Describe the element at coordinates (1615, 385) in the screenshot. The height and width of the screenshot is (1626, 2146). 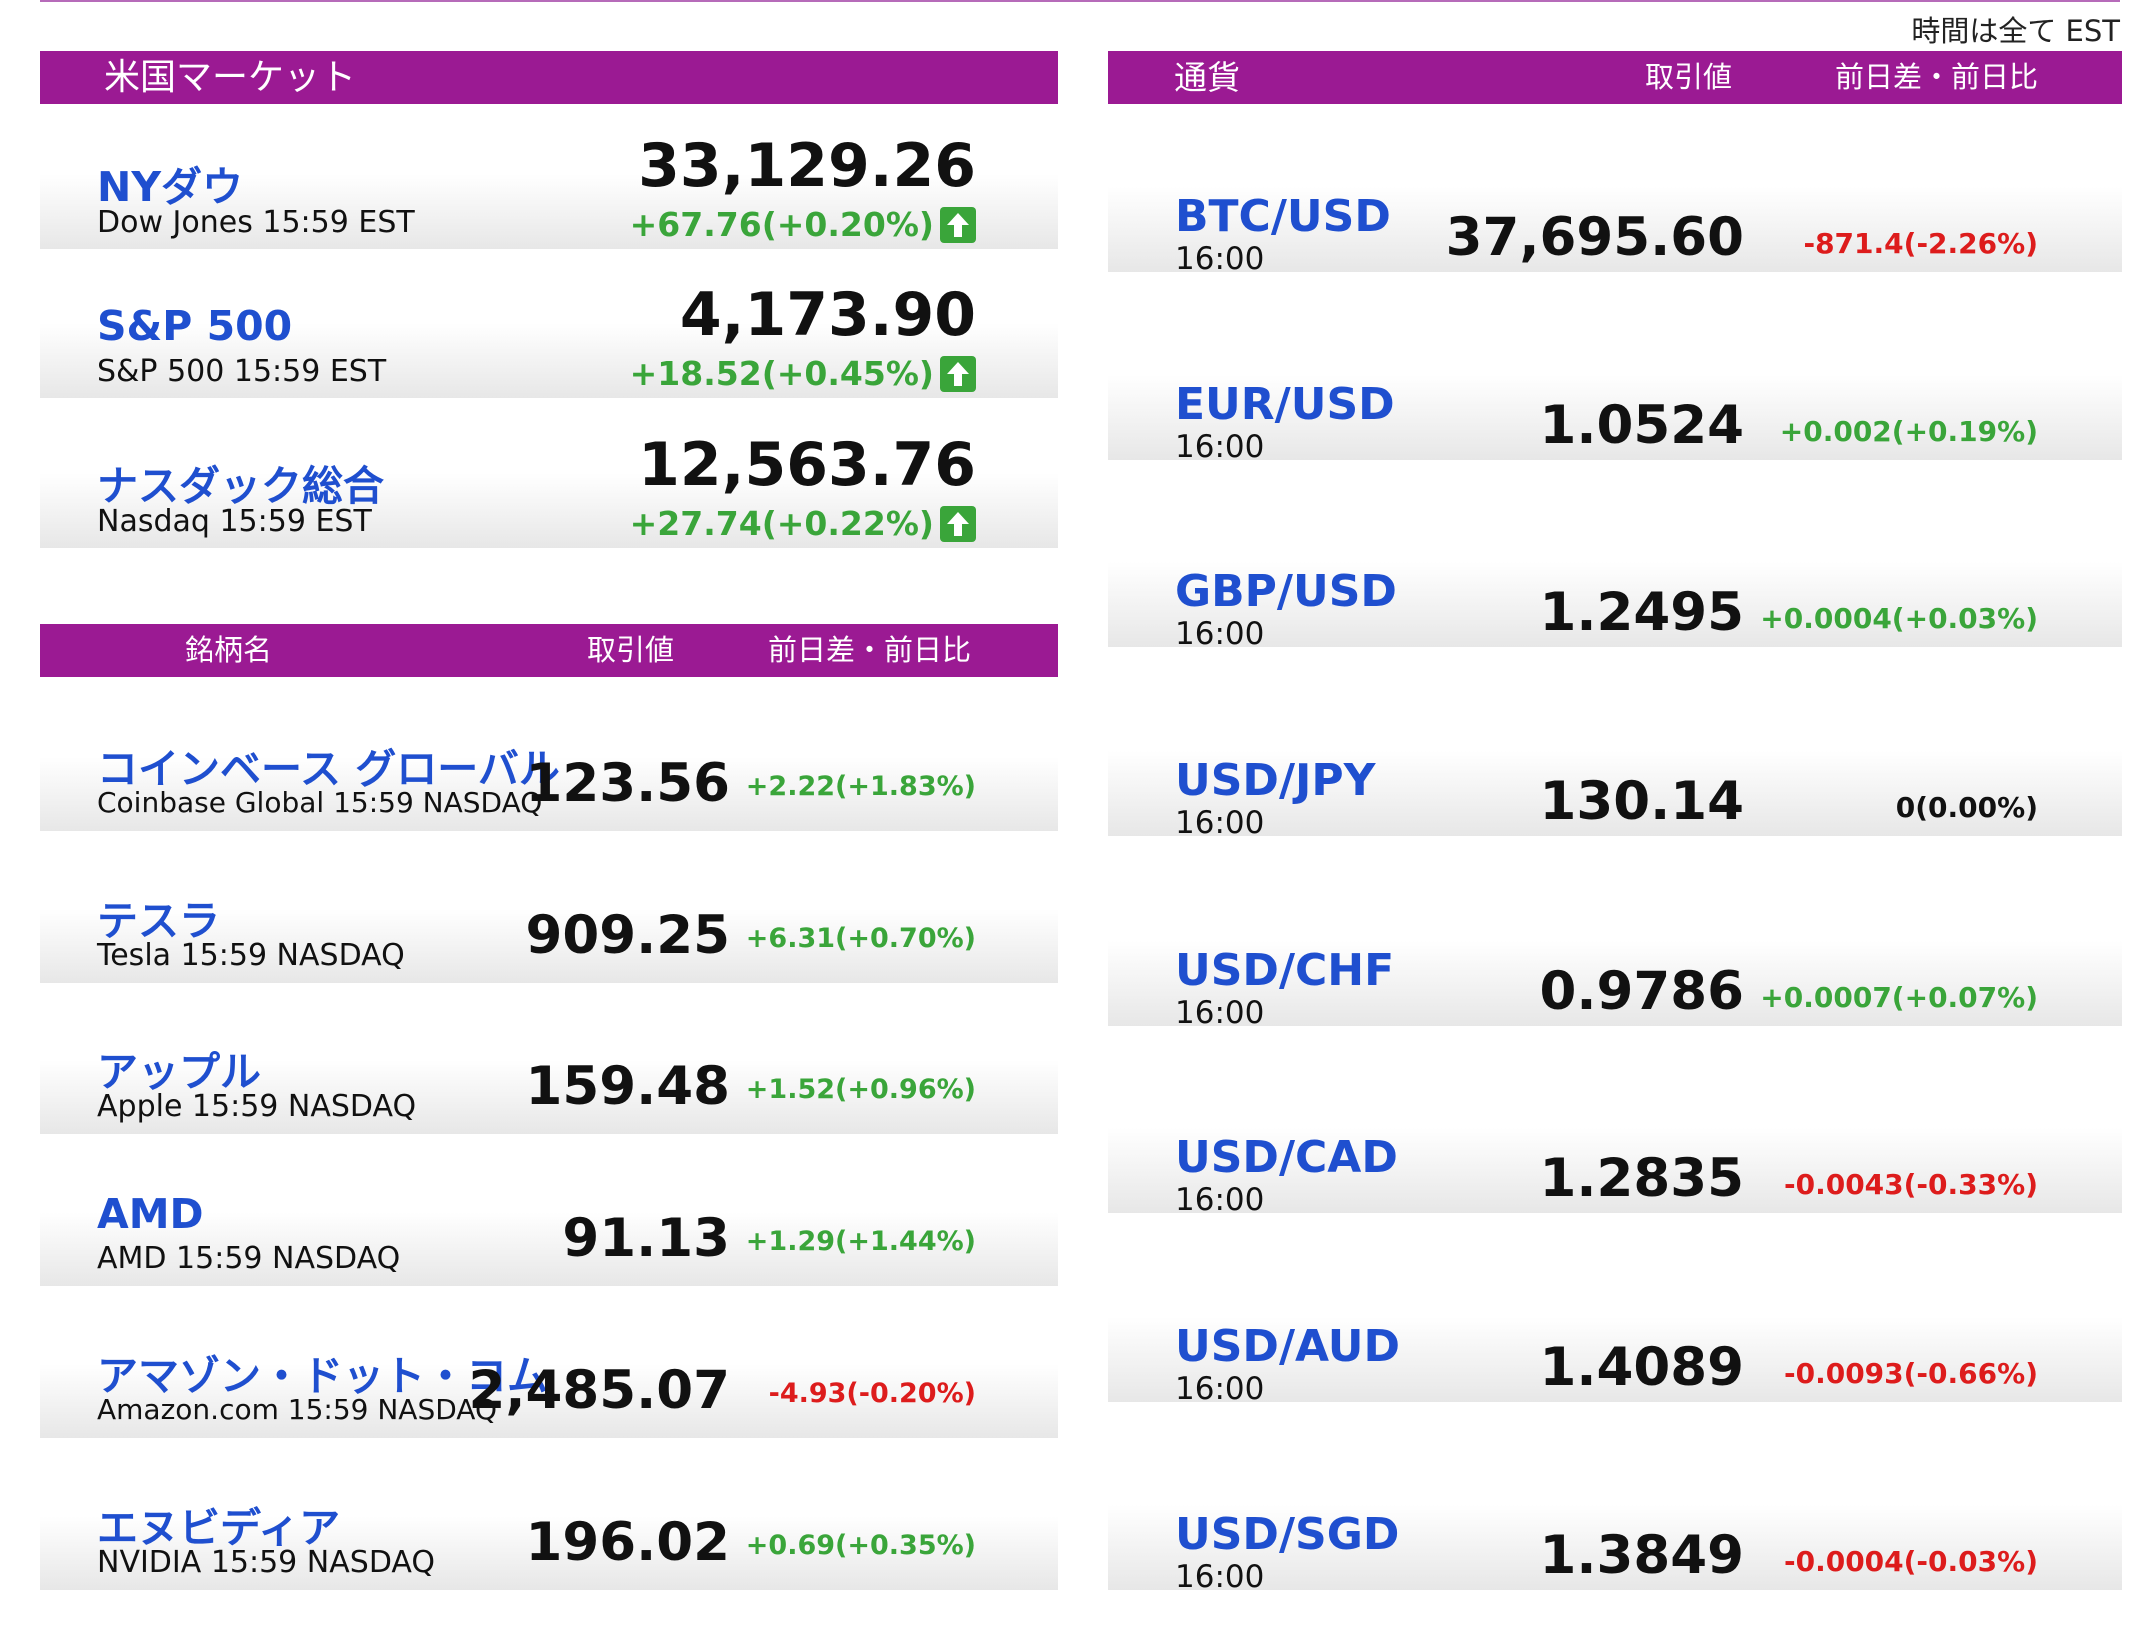
I see `fx-row-eur-usd: EUR/USD 16:00 1.0524 +0.002(+0.19%)` at that location.